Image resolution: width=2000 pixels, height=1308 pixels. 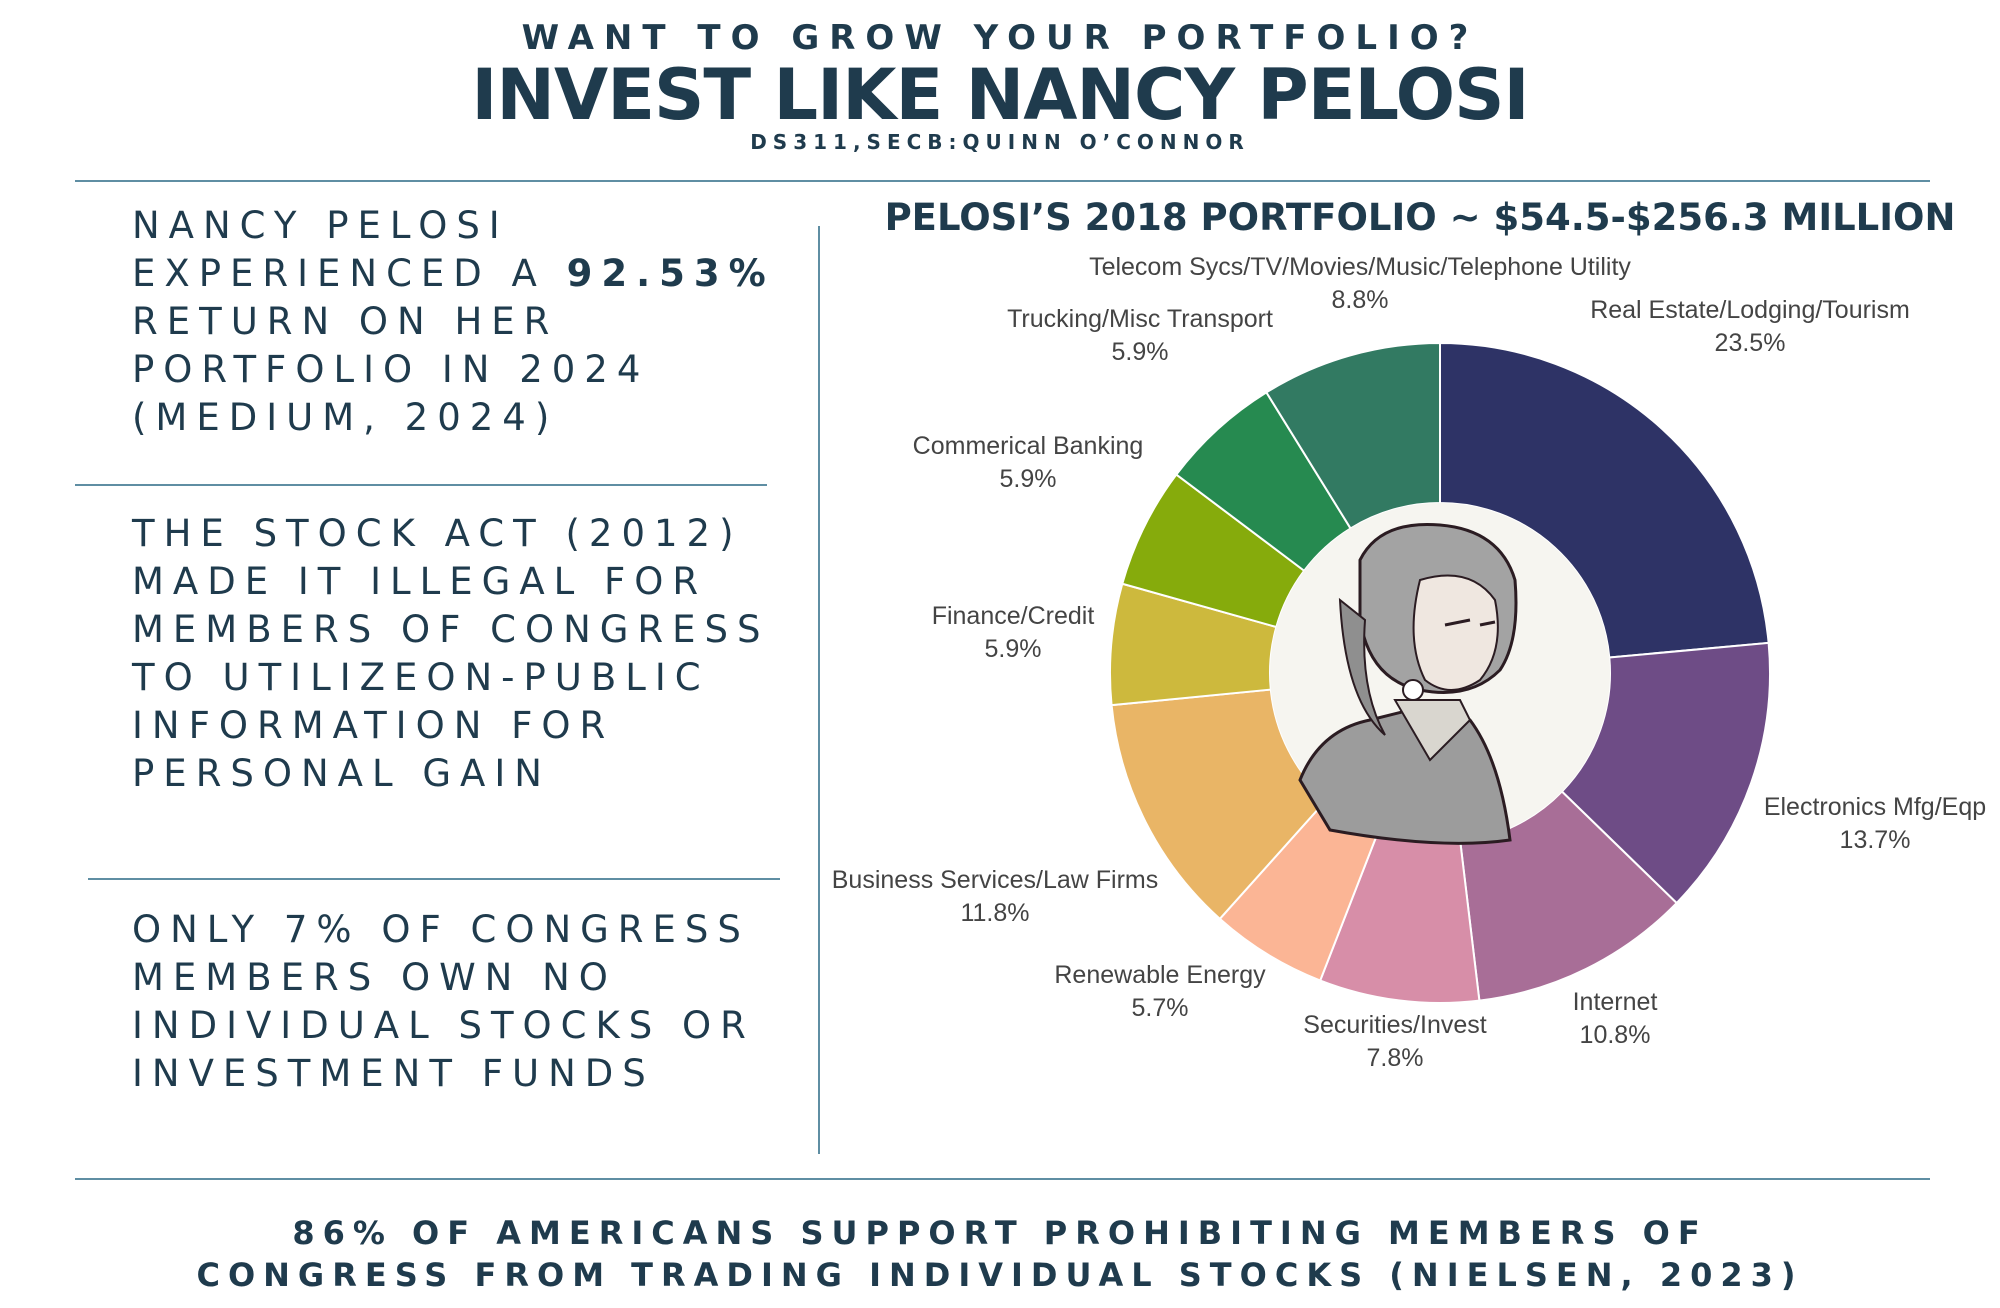 I want to click on slice-label: Trucking/Misc Transport, so click(x=1140, y=319).